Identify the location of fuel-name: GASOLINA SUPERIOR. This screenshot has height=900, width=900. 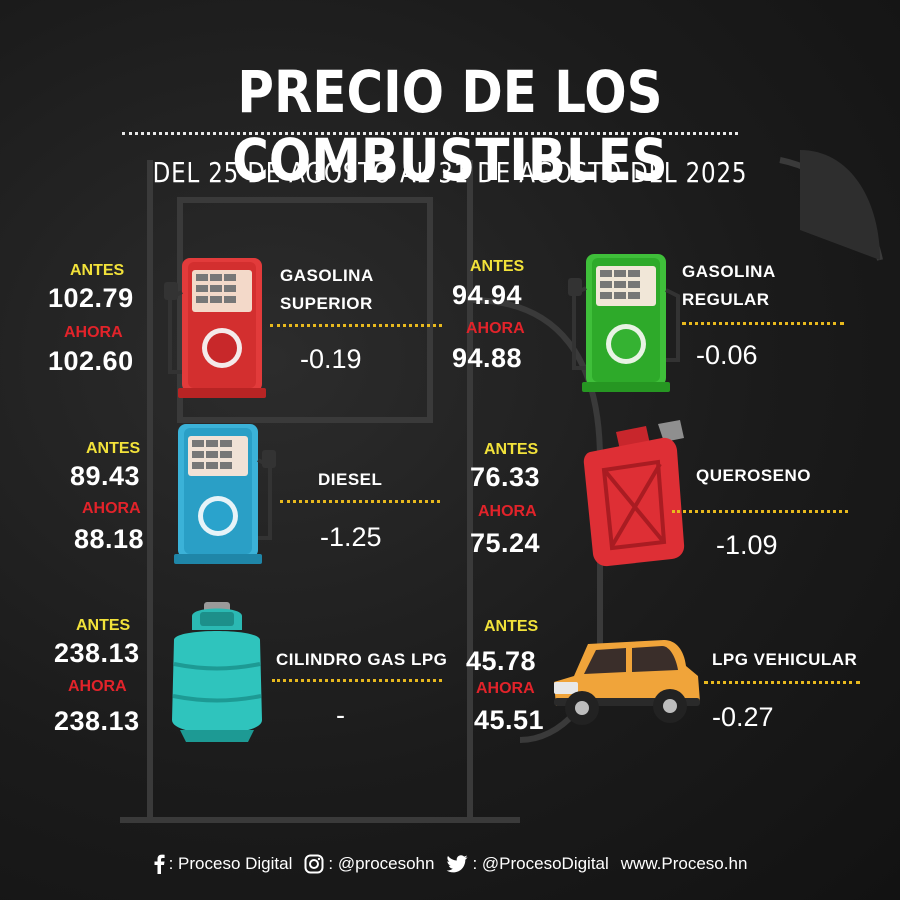
(327, 290).